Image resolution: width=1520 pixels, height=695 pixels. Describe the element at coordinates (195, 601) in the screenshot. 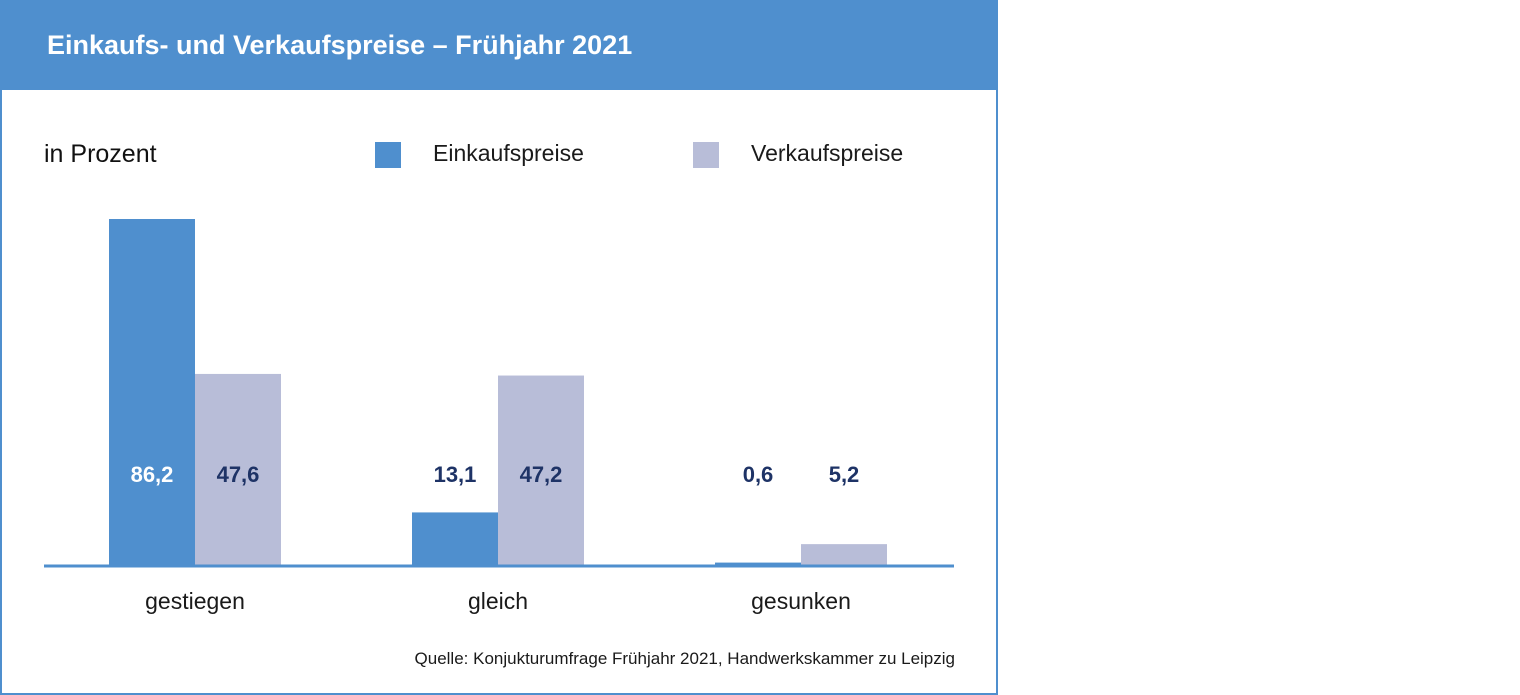

I see `category-label-gestiegen: gestiegen` at that location.